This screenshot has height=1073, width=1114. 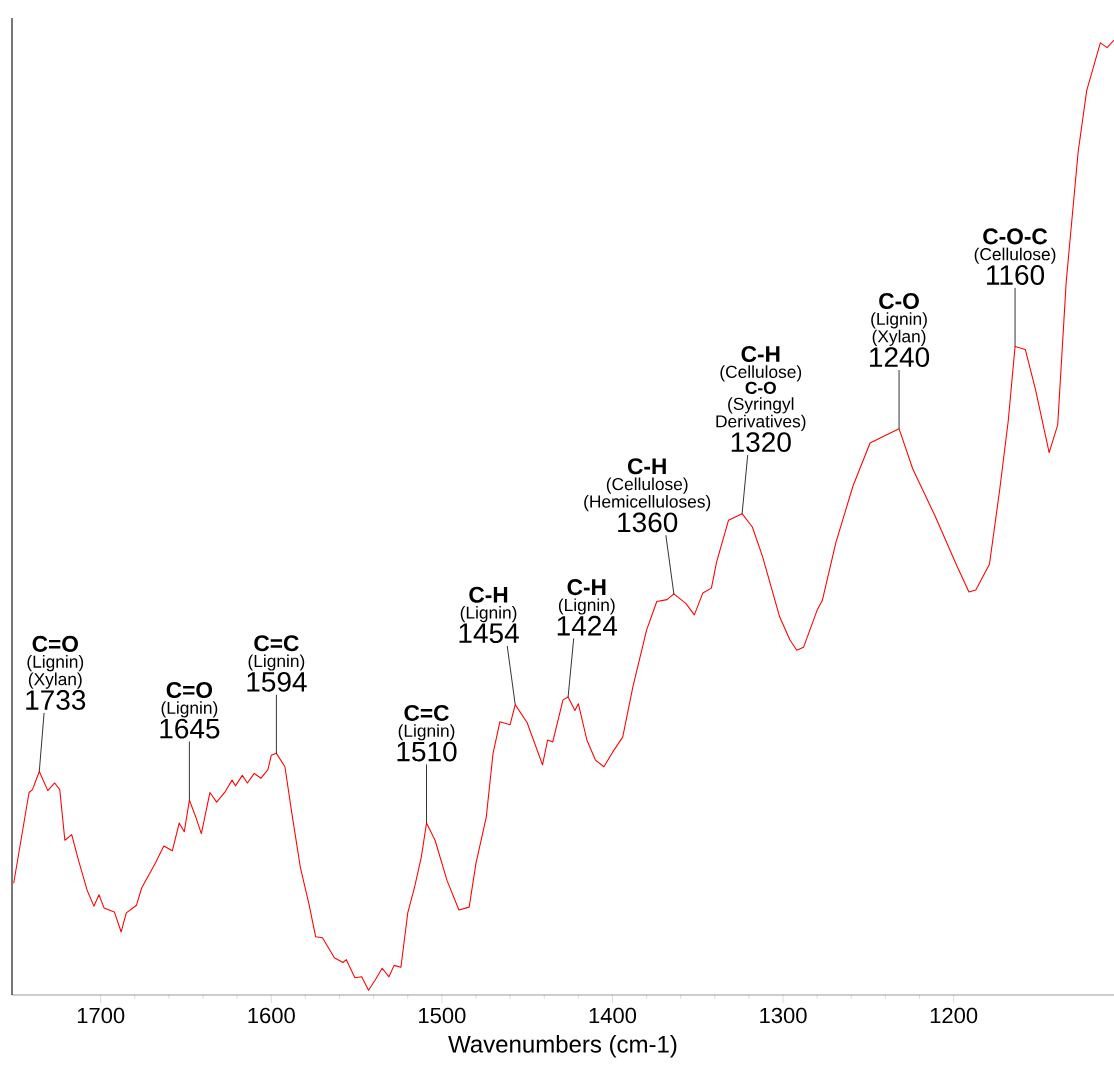 I want to click on x-axis-title: Wavenumbers (cm-1), so click(x=562, y=1046).